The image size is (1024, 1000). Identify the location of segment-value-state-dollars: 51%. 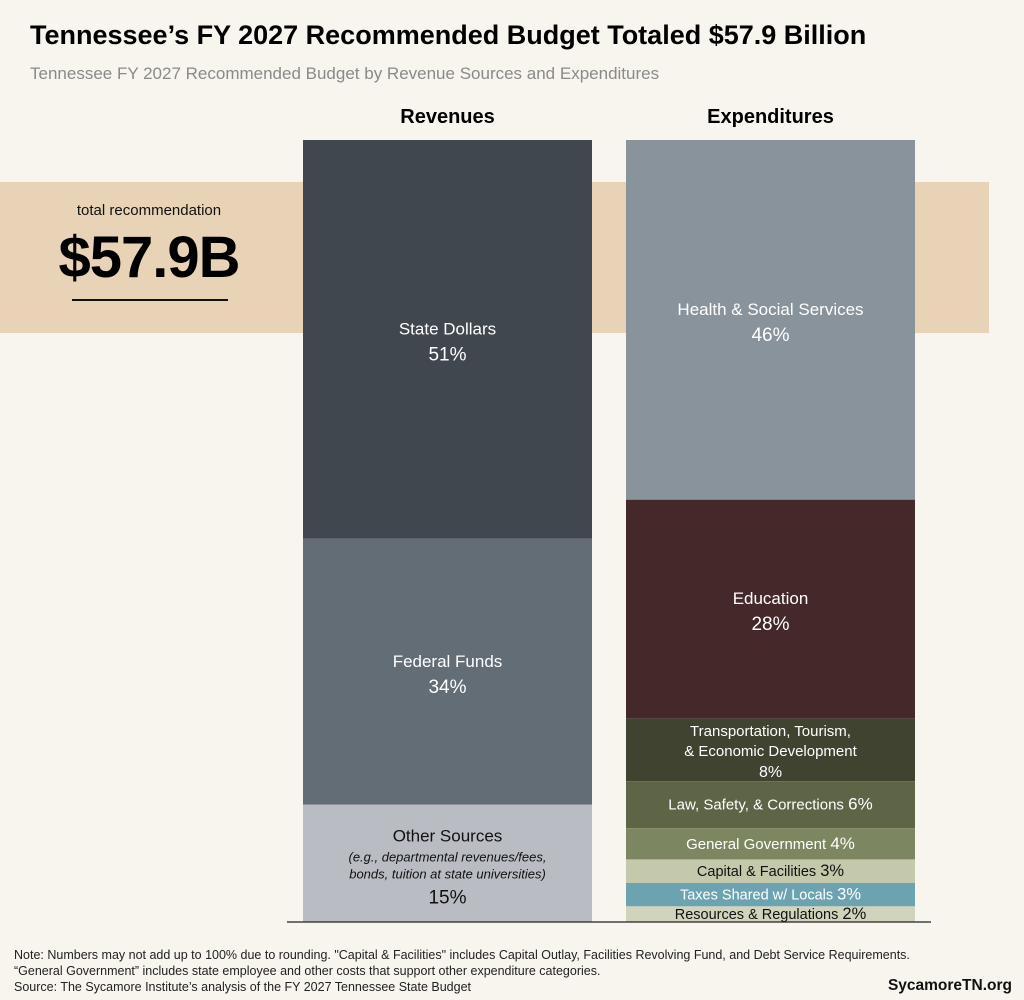
(447, 354).